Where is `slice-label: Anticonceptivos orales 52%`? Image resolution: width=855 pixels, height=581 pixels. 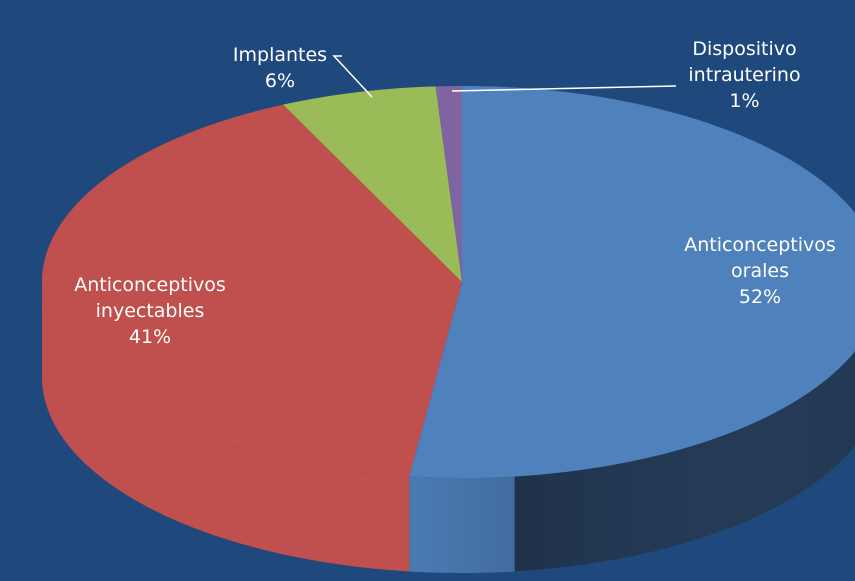
slice-label: Anticonceptivos orales 52% is located at coordinates (760, 271).